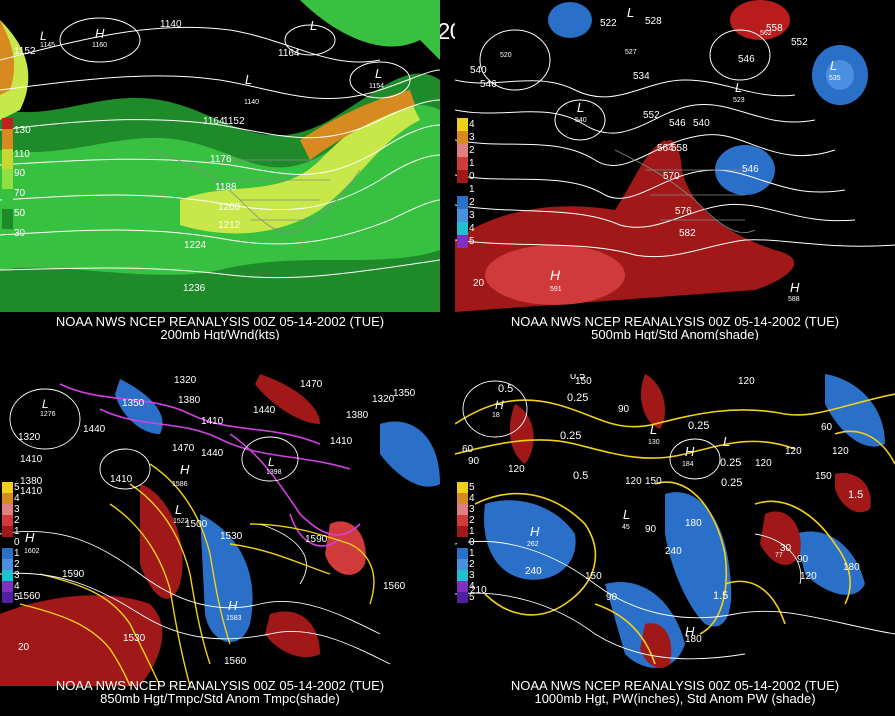 The width and height of the screenshot is (895, 716). What do you see at coordinates (376, 86) in the screenshot?
I see `center-value: 1154` at bounding box center [376, 86].